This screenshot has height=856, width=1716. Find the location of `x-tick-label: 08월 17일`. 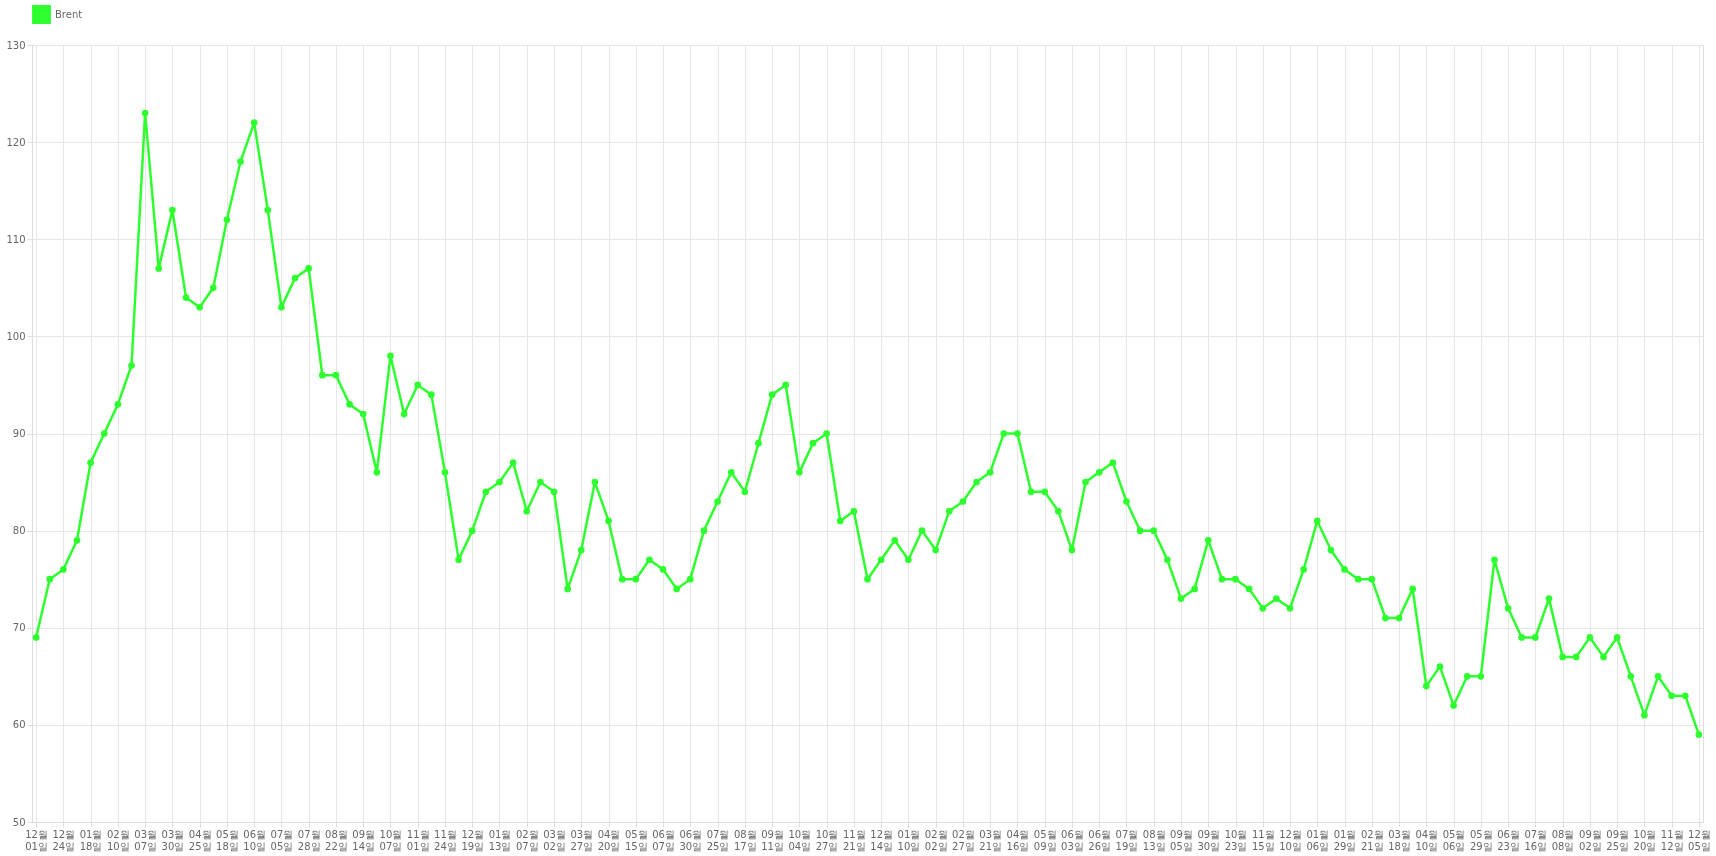

x-tick-label: 08월 17일 is located at coordinates (745, 840).